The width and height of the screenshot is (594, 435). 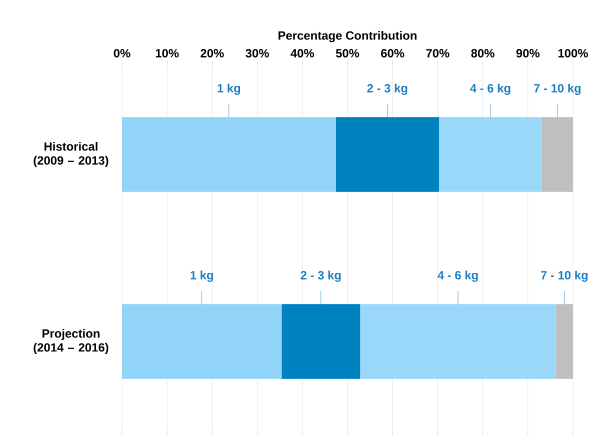 What do you see at coordinates (347, 36) in the screenshot?
I see `x-axis-title: Percentage Contribution` at bounding box center [347, 36].